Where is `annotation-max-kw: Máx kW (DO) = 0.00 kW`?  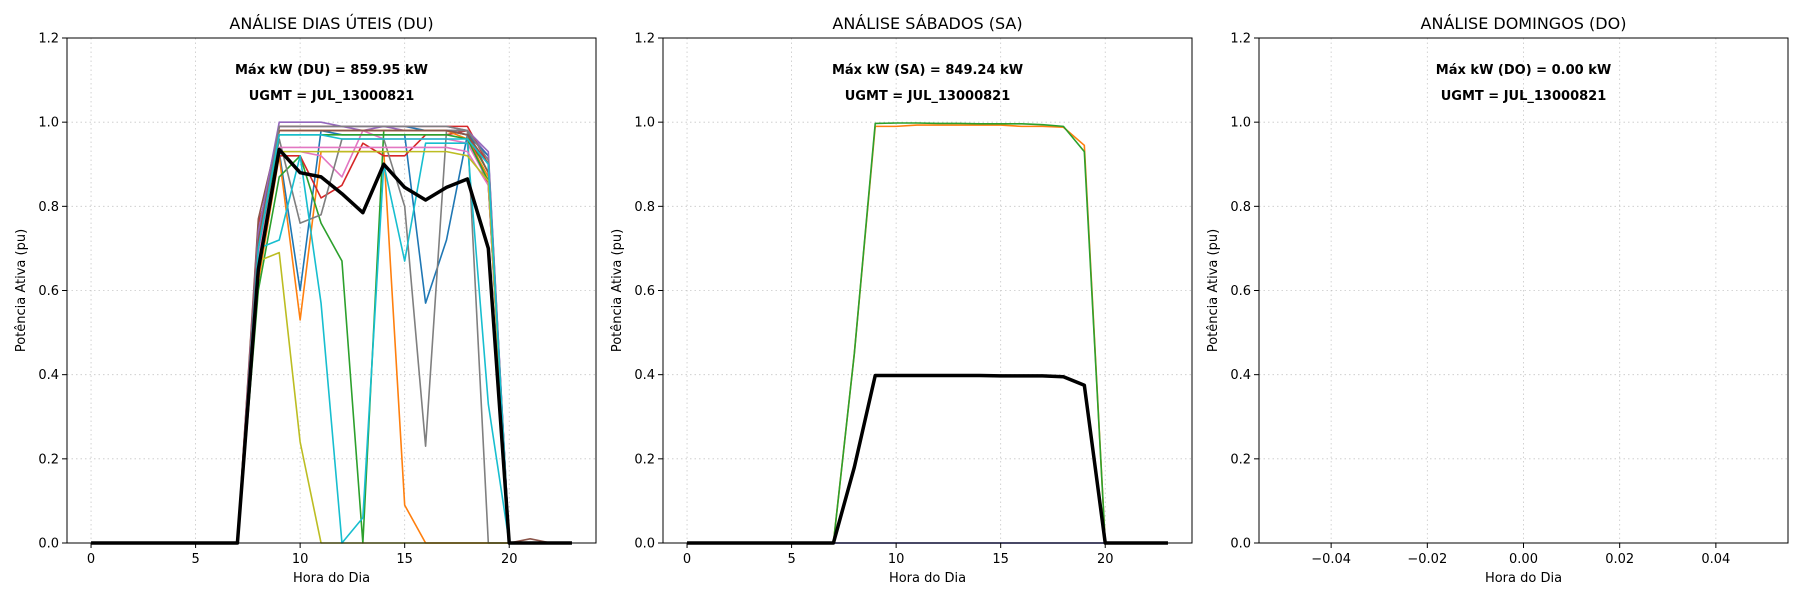
annotation-max-kw: Máx kW (DO) = 0.00 kW is located at coordinates (1523, 70).